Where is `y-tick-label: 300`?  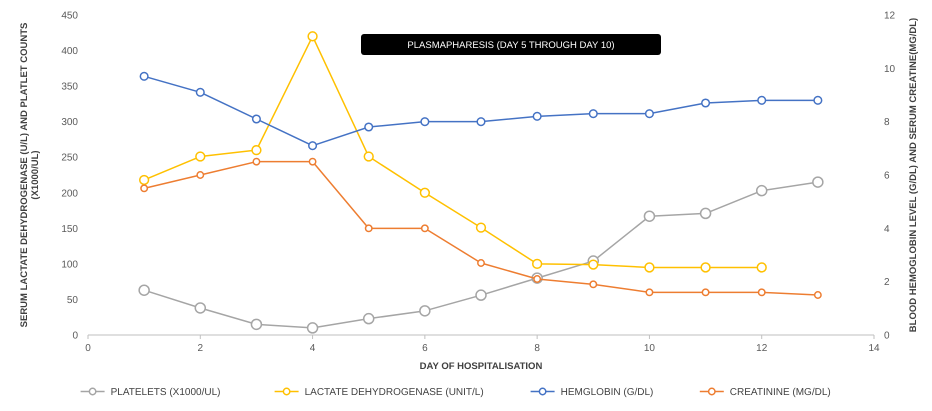 y-tick-label: 300 is located at coordinates (69, 122).